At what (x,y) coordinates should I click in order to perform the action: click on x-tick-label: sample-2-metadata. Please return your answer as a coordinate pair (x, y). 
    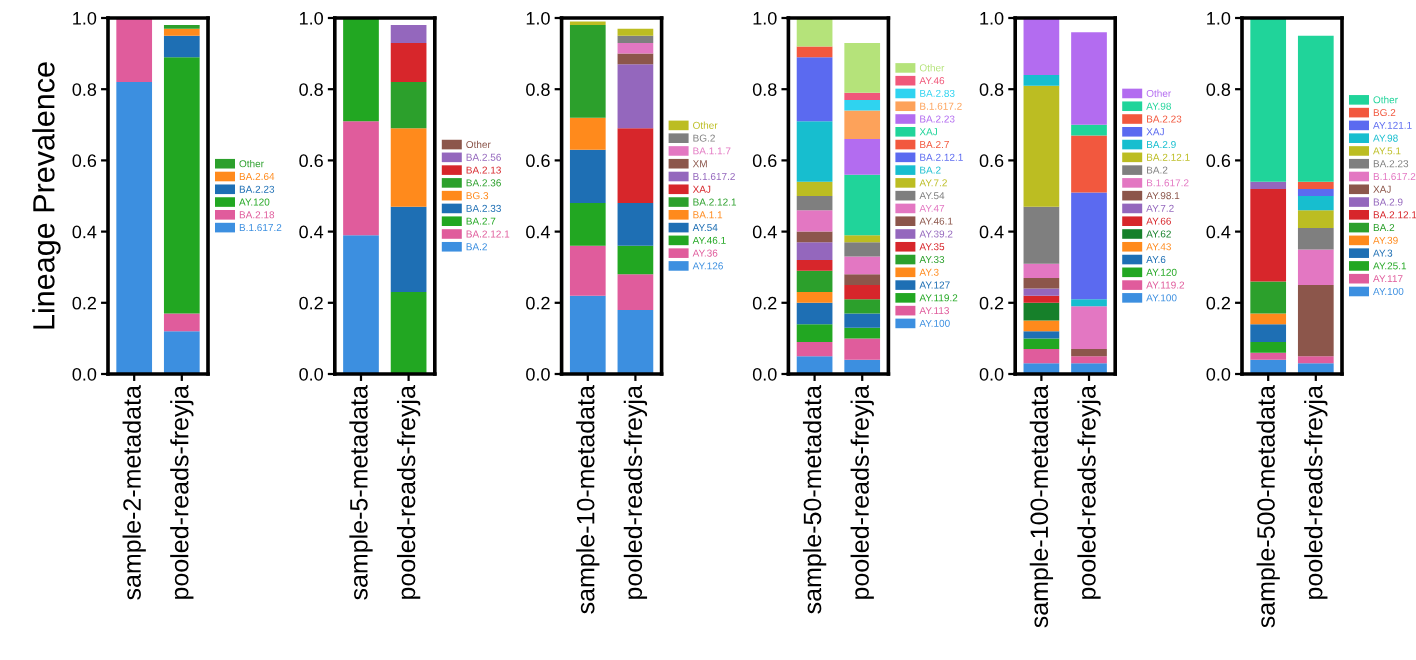
    Looking at the image, I should click on (134, 492).